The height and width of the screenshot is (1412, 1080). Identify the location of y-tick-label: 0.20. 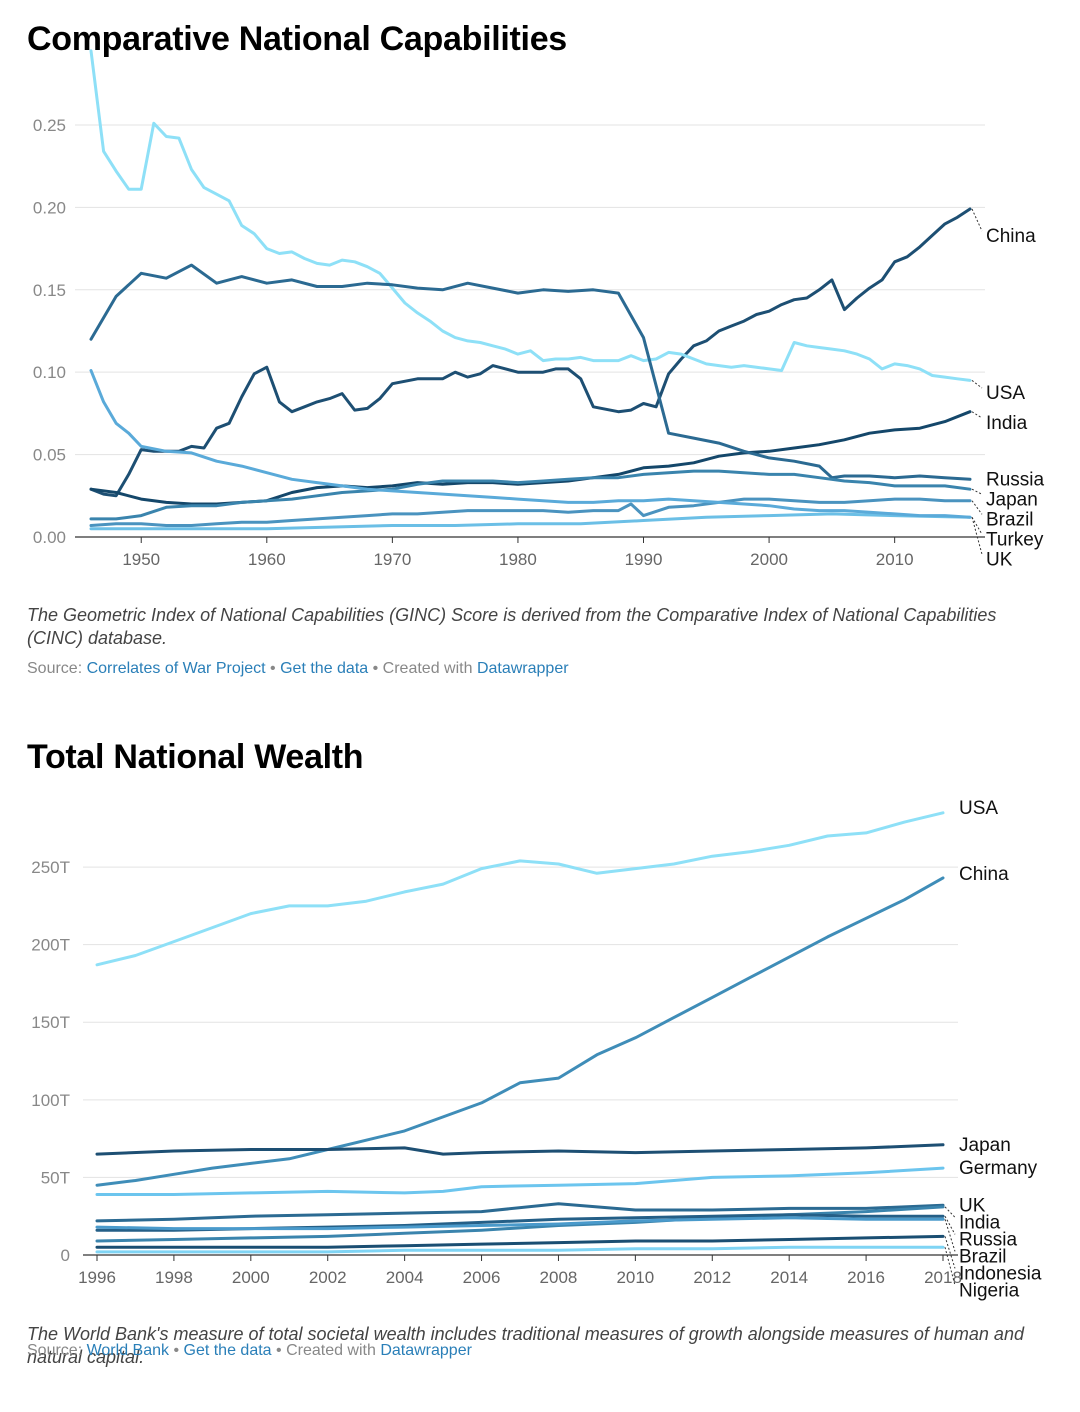
(49, 207).